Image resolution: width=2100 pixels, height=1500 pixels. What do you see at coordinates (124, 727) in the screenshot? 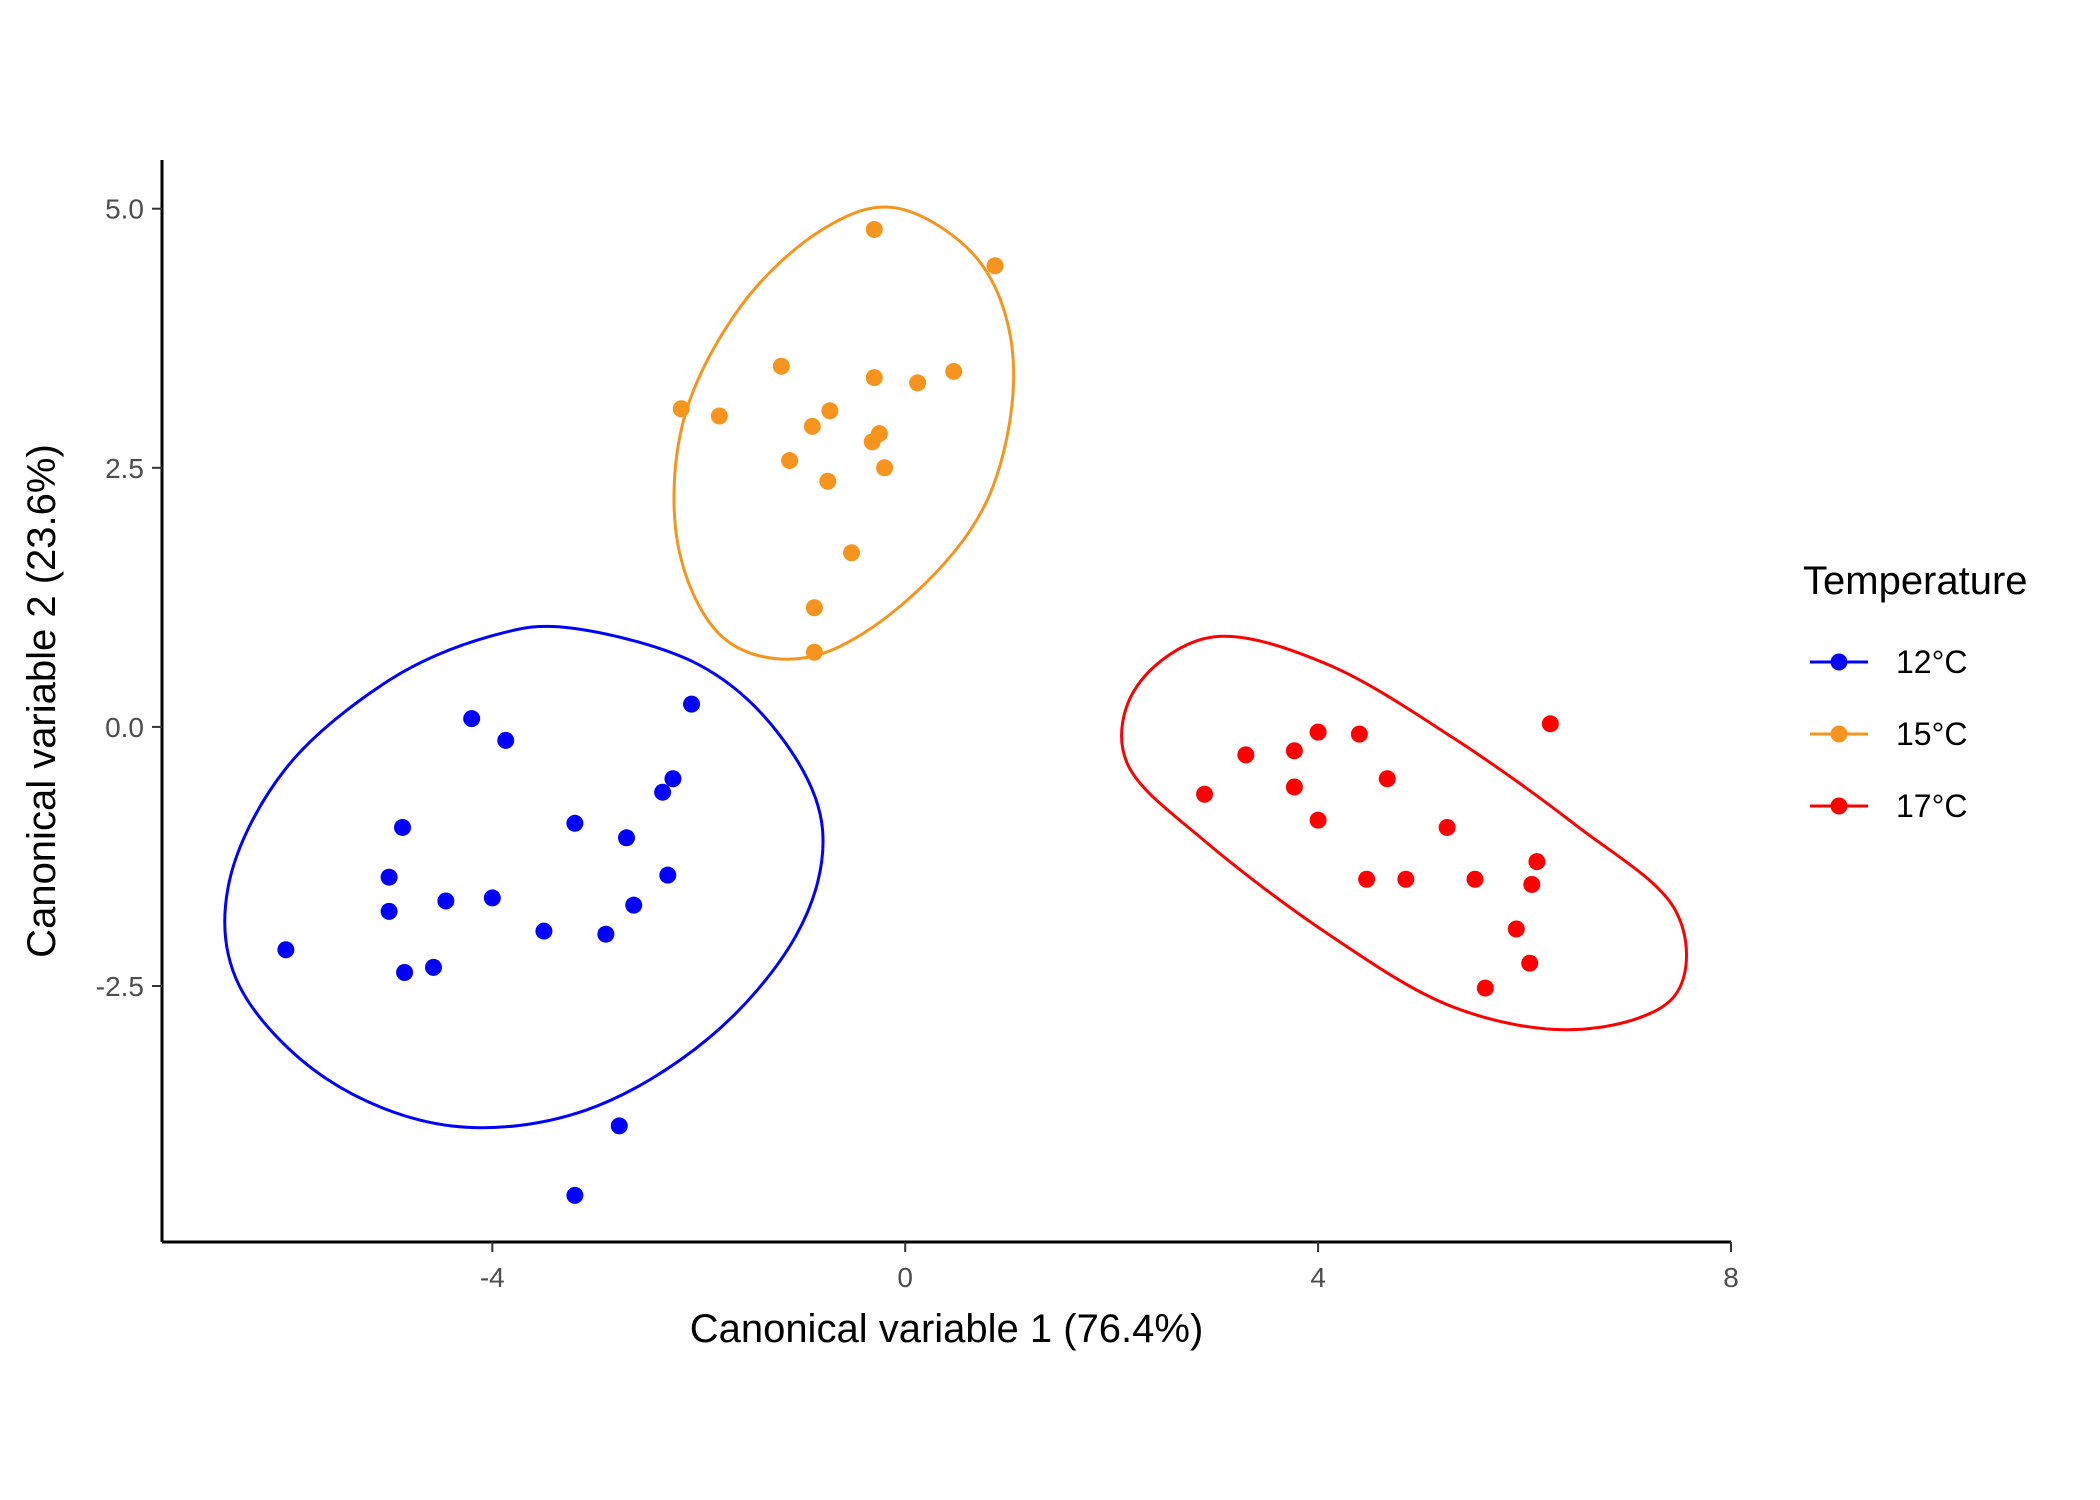
I see `y-tick-label: 0.0` at bounding box center [124, 727].